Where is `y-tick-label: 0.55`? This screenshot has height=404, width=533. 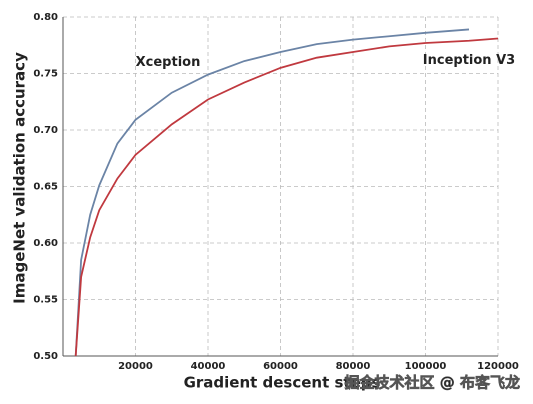 y-tick-label: 0.55 is located at coordinates (45, 300).